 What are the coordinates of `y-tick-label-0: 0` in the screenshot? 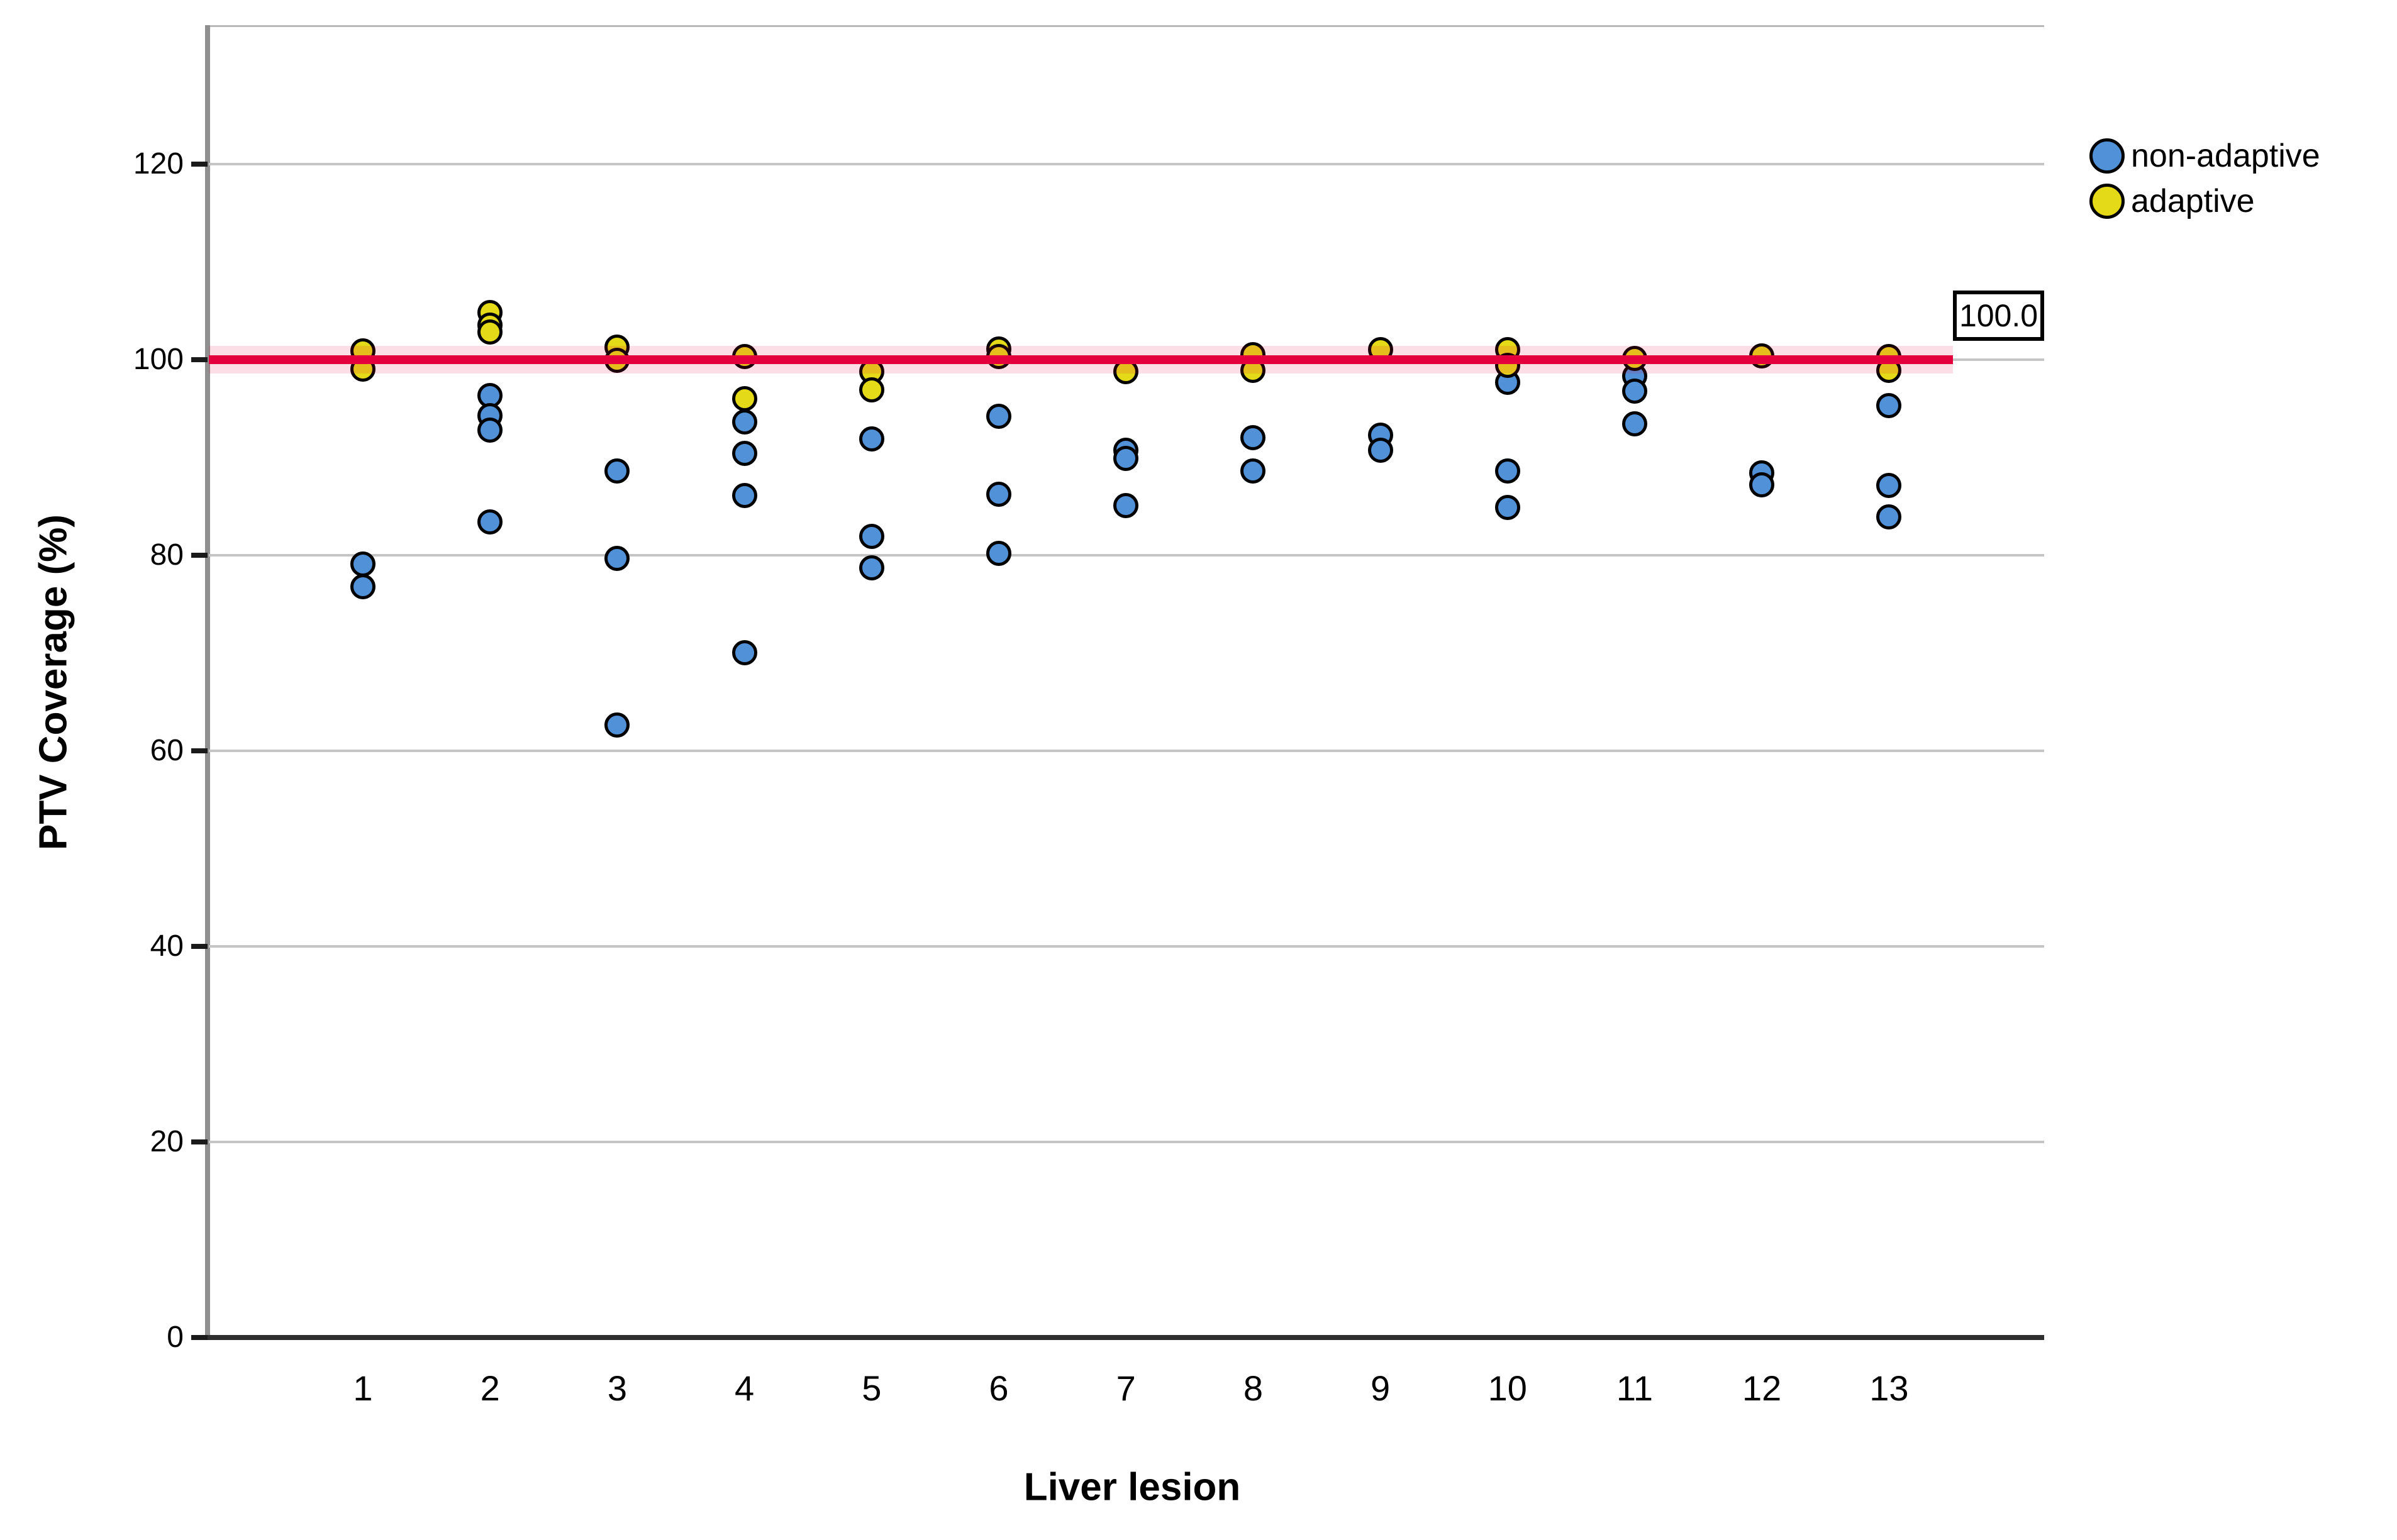 It's located at (175, 1337).